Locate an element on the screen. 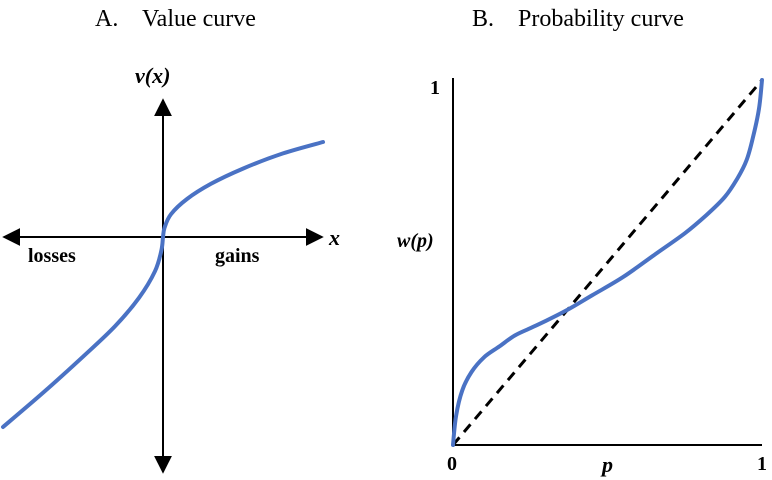  panel-b-y-tick-1: 1 is located at coordinates (435, 88).